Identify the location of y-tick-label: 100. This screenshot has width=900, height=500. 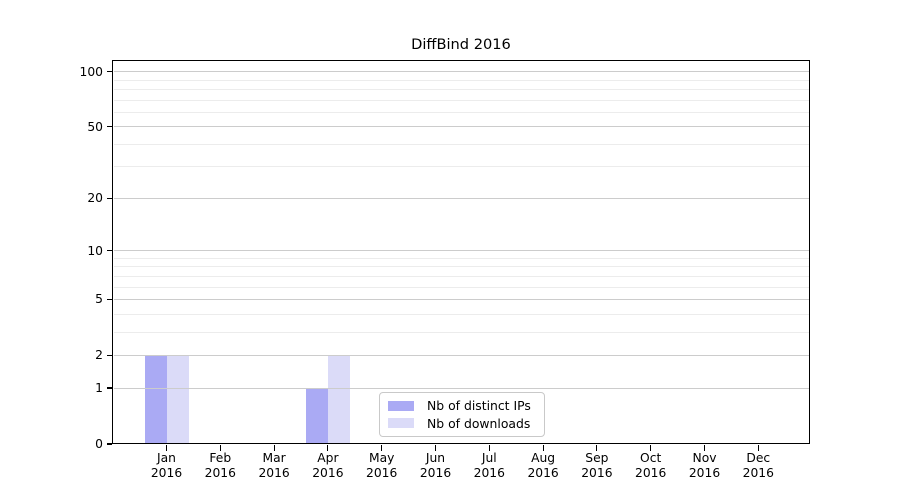
(91, 71).